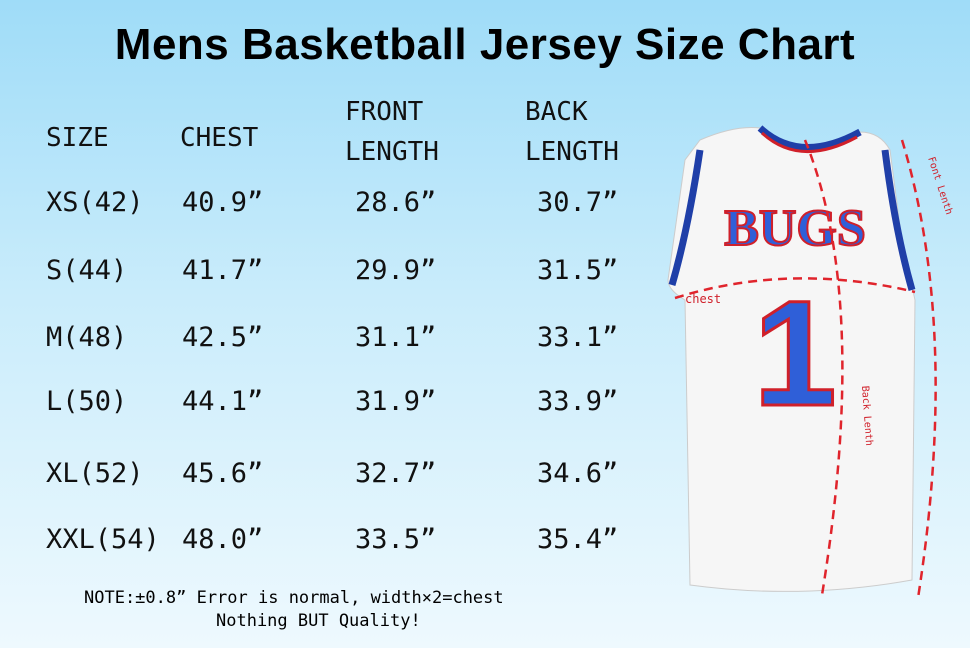  What do you see at coordinates (95, 202) in the screenshot?
I see `size-cell: XS(42)` at bounding box center [95, 202].